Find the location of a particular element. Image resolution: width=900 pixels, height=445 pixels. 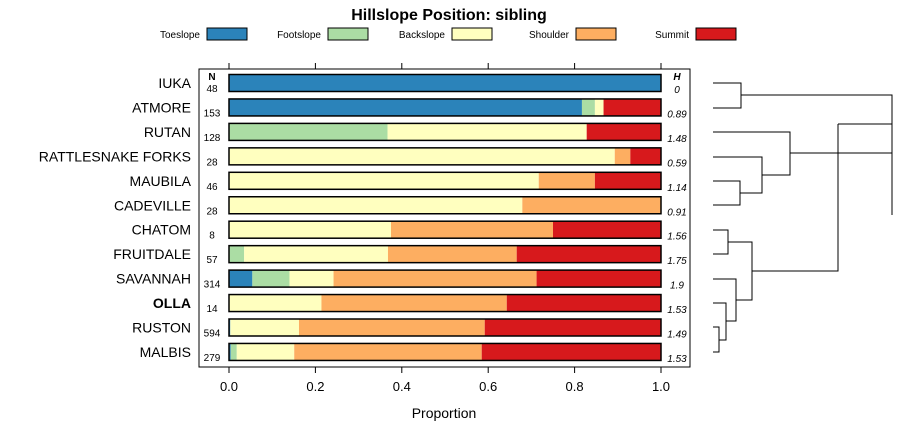

sample-size: 8 is located at coordinates (212, 236).